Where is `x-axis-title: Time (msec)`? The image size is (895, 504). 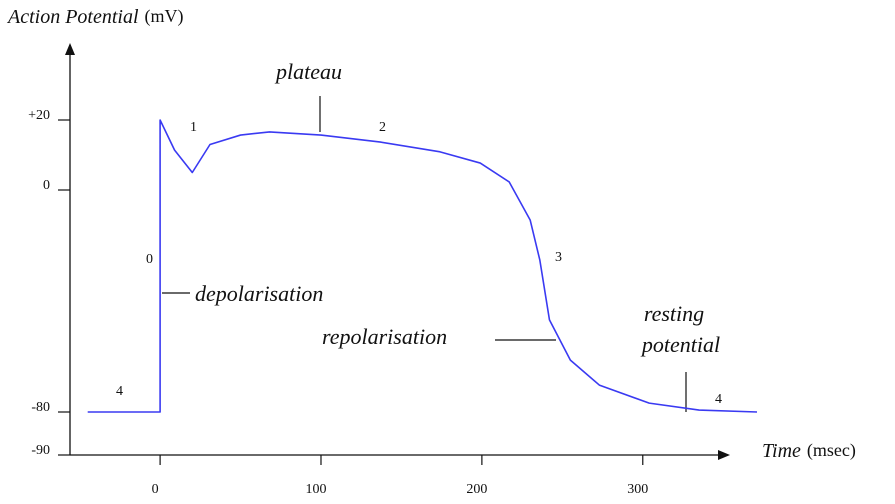
x-axis-title: Time (msec) is located at coordinates (809, 451).